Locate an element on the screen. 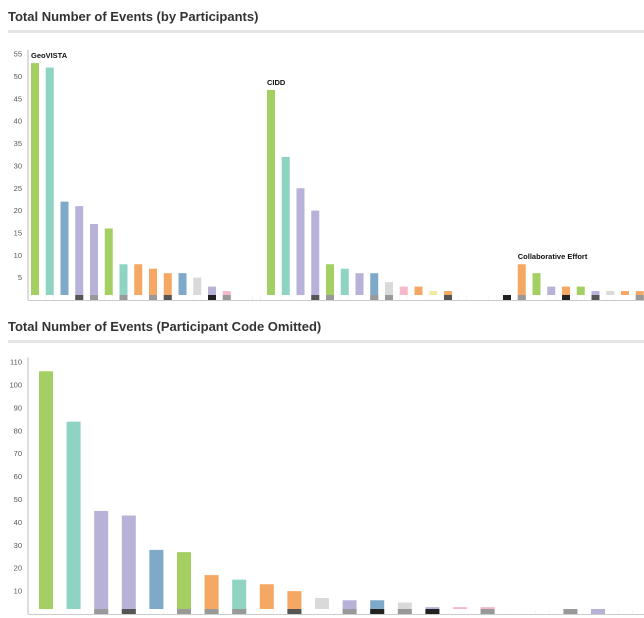 The width and height of the screenshot is (644, 618). y-tick-label: 15 is located at coordinates (18, 232).